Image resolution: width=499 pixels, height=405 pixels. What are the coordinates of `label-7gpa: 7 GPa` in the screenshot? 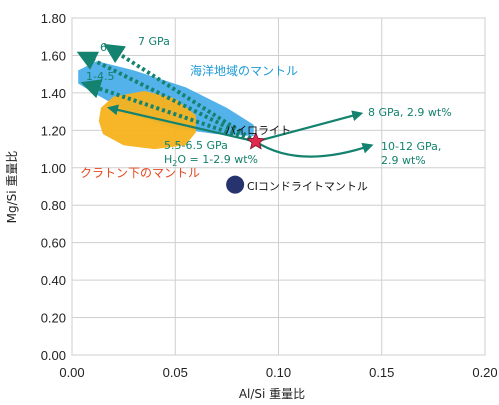 It's located at (154, 41).